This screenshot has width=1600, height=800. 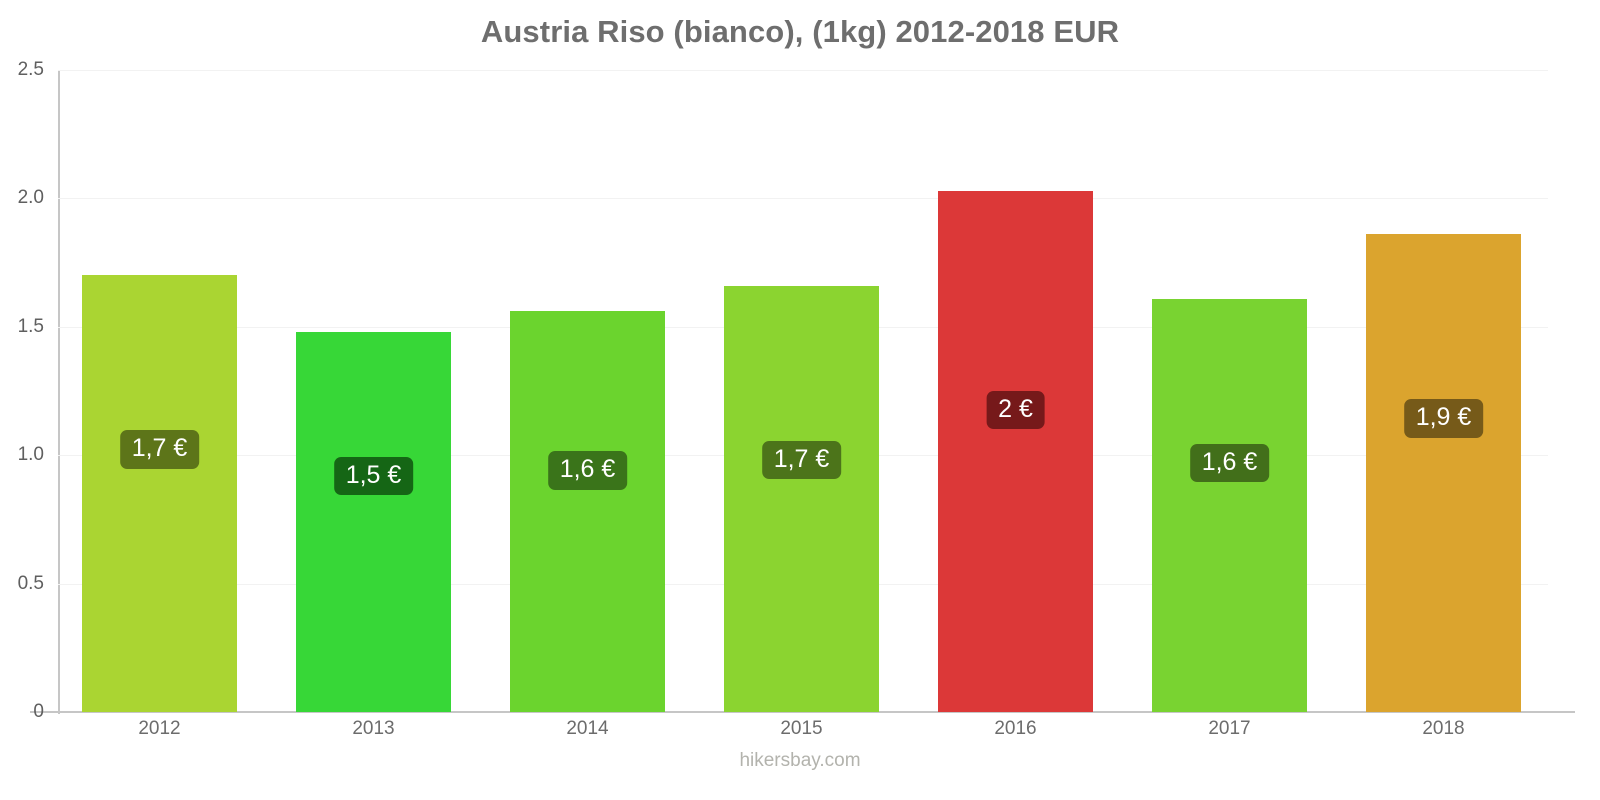 I want to click on y-axis-line, so click(x=59, y=392).